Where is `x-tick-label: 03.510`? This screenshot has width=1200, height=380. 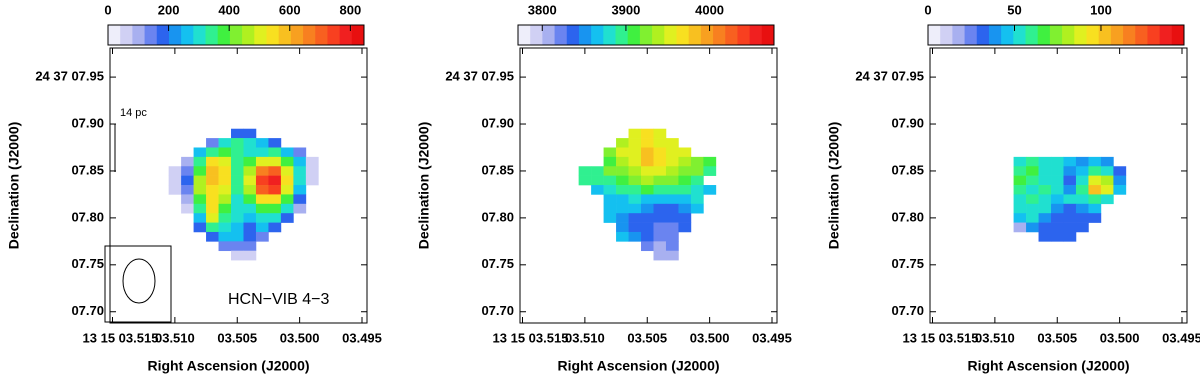
x-tick-label: 03.510 is located at coordinates (585, 337).